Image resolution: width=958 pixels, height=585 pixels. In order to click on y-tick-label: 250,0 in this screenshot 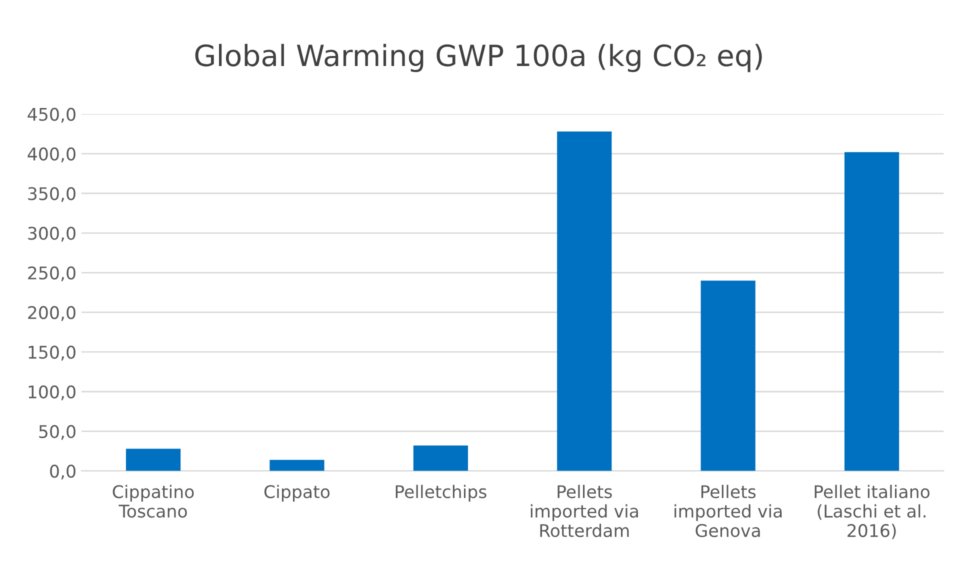, I will do `click(52, 274)`.